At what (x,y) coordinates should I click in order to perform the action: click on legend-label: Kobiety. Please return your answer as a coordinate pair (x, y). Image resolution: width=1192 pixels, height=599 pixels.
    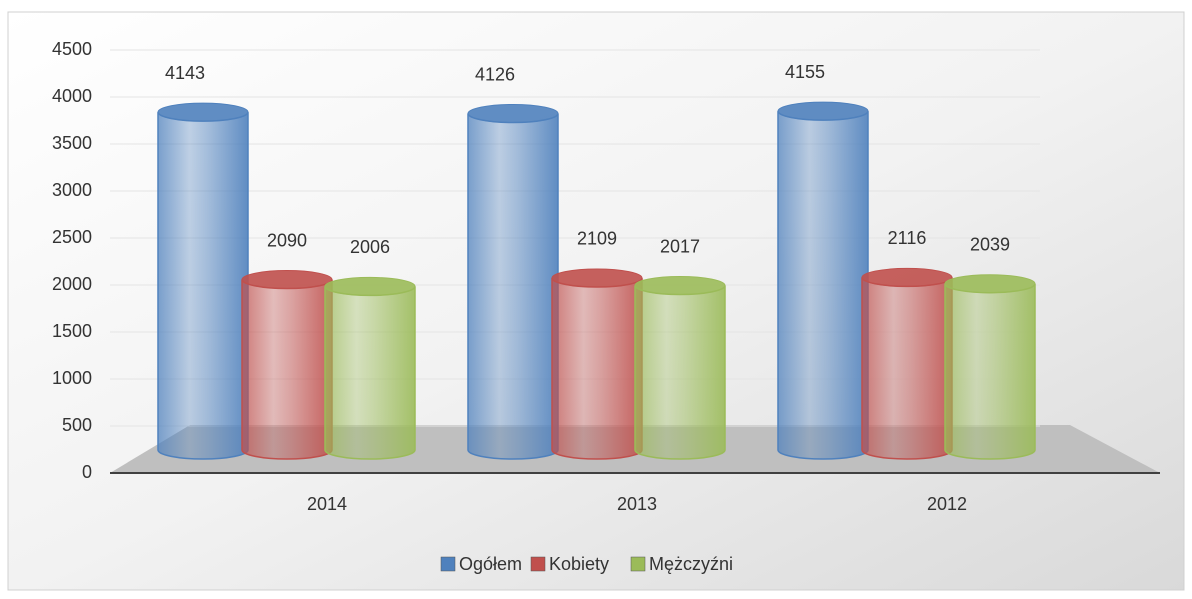
    Looking at the image, I should click on (579, 564).